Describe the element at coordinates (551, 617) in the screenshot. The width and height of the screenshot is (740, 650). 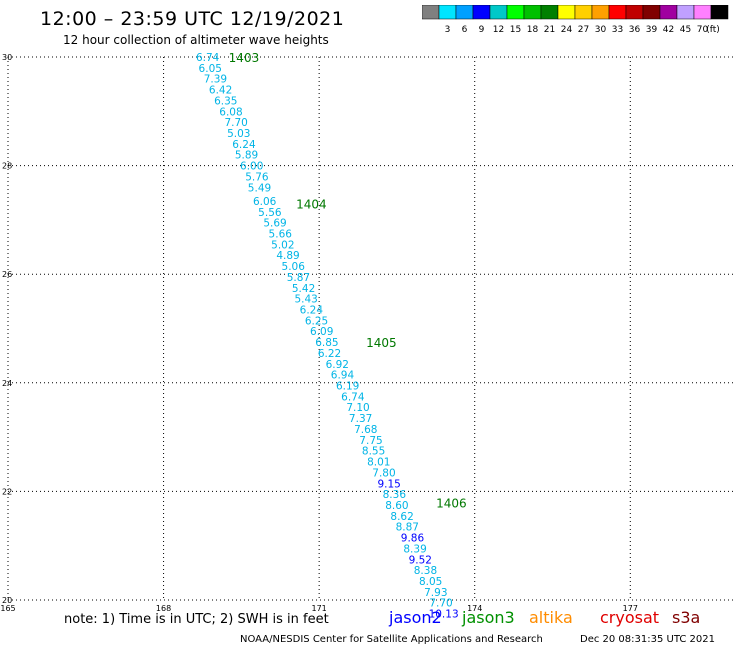
I see `satellite-altika: altika` at that location.